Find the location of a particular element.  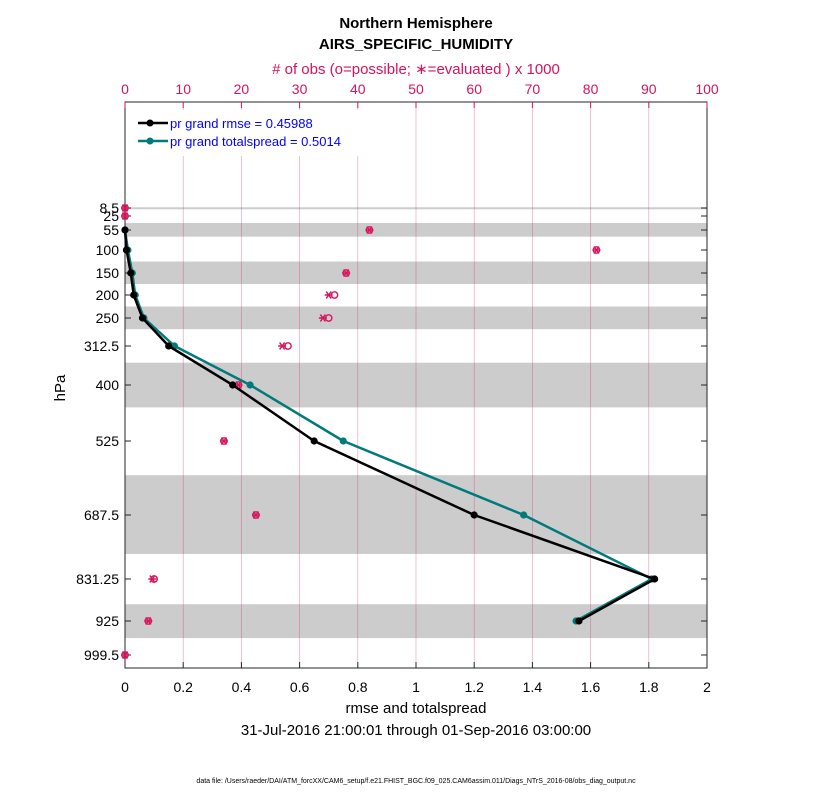

y-tick-label: 525 is located at coordinates (108, 441).